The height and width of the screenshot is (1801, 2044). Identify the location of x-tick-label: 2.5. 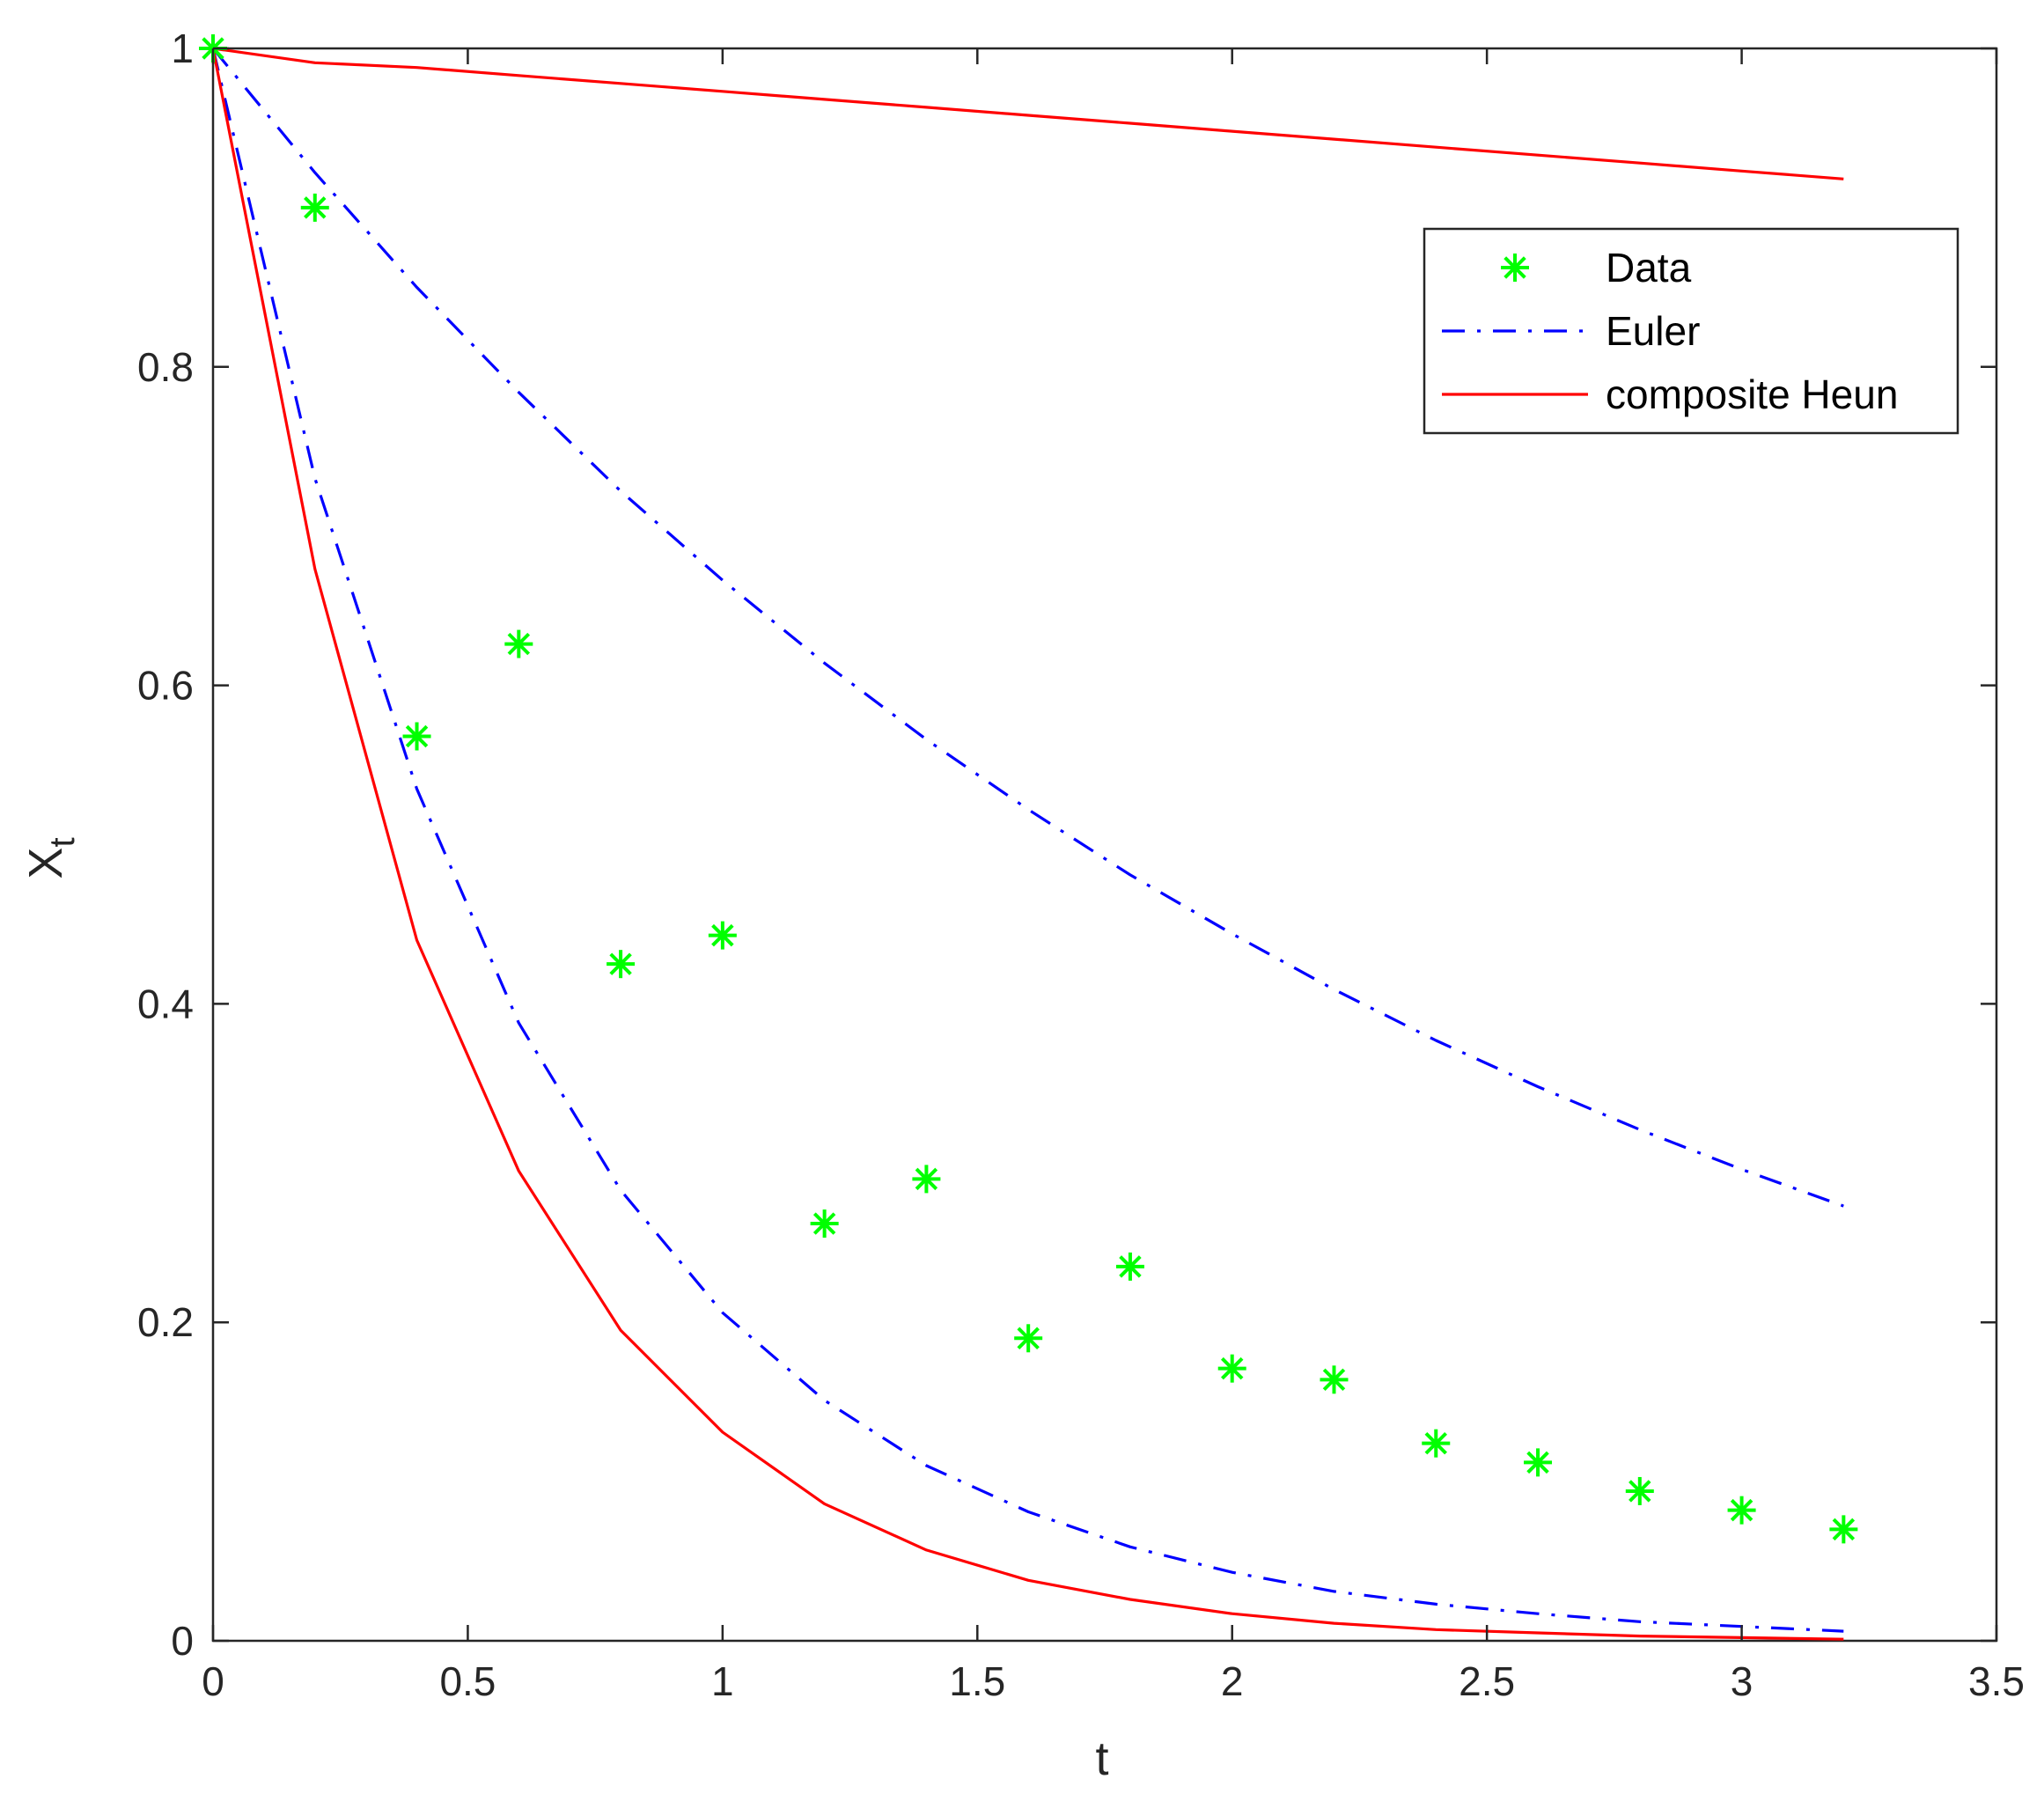
(1487, 1681).